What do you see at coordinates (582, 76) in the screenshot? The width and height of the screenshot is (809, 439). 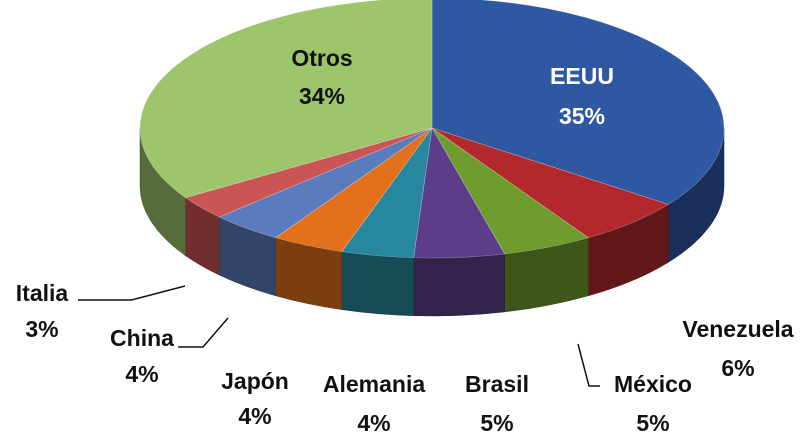 I see `slice-label: EEUU` at bounding box center [582, 76].